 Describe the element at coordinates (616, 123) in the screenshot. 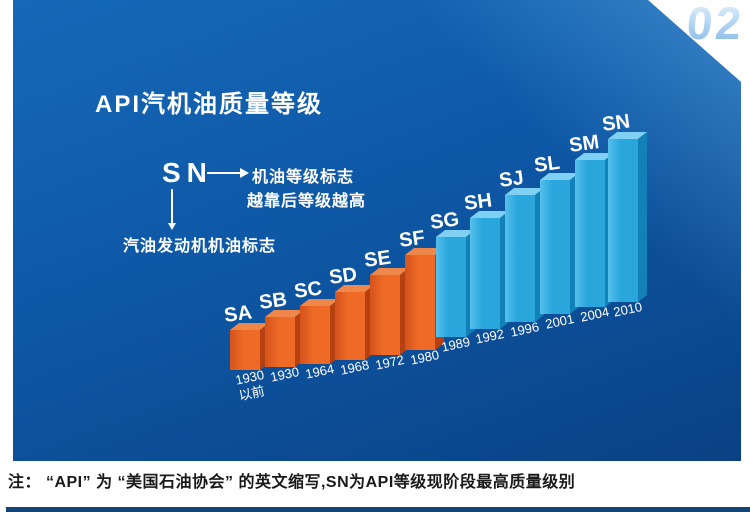

I see `bar-grade-label: SN` at that location.